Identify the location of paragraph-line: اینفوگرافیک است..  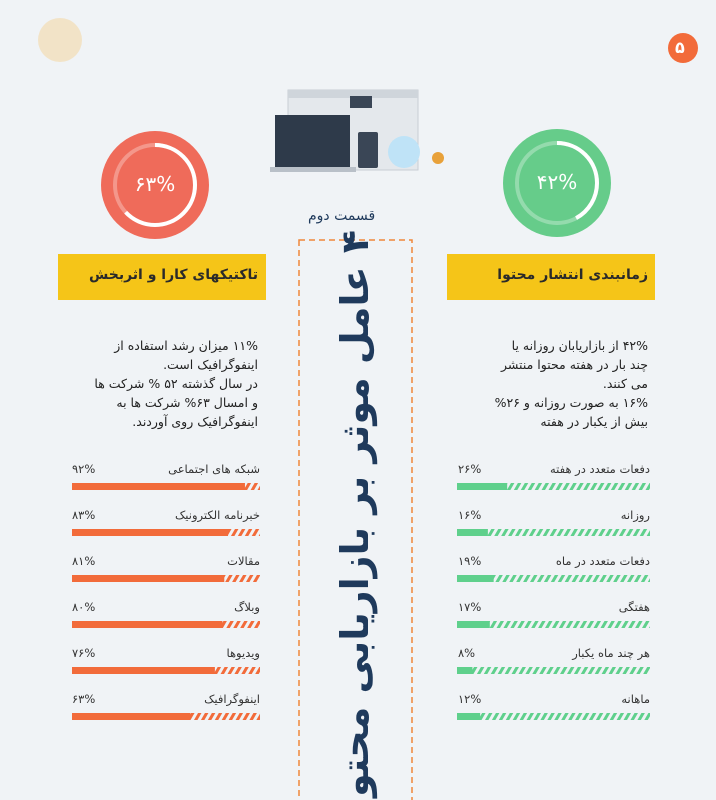
(210, 364).